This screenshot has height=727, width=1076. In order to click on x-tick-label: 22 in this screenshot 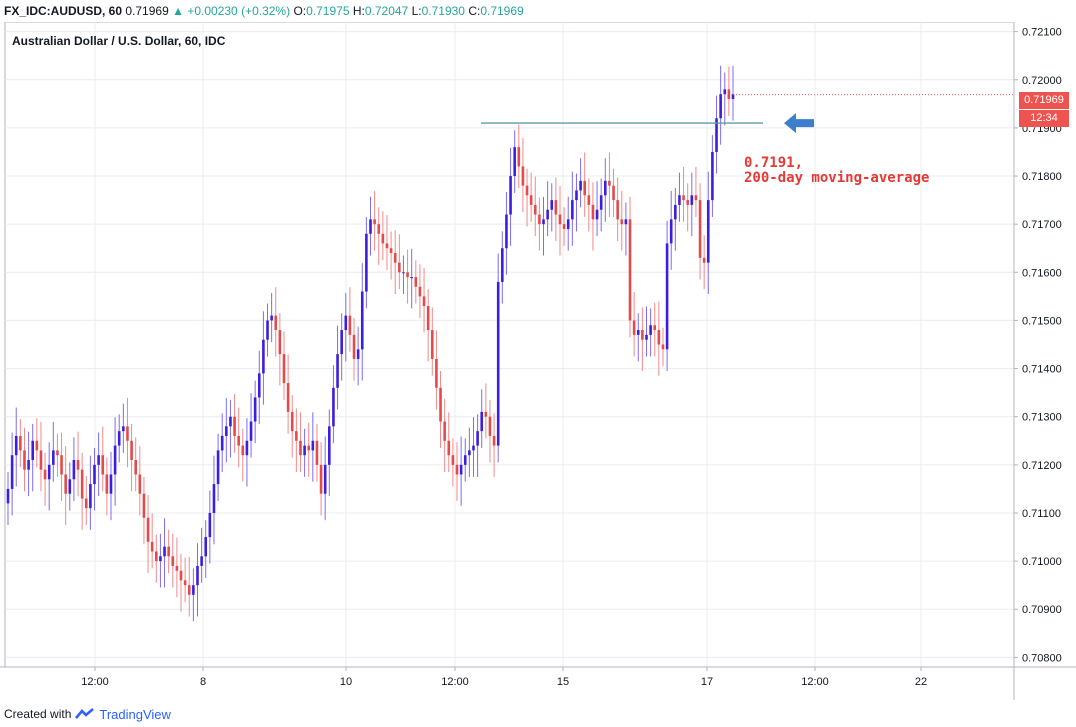, I will do `click(921, 682)`.